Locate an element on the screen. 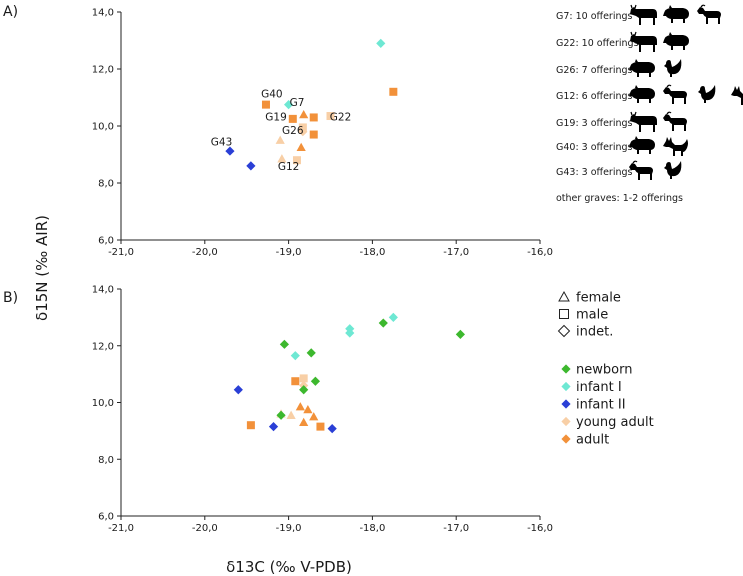 Image resolution: width=743 pixels, height=576 pixels. offering-text: G22: 10 offerings is located at coordinates (597, 43).